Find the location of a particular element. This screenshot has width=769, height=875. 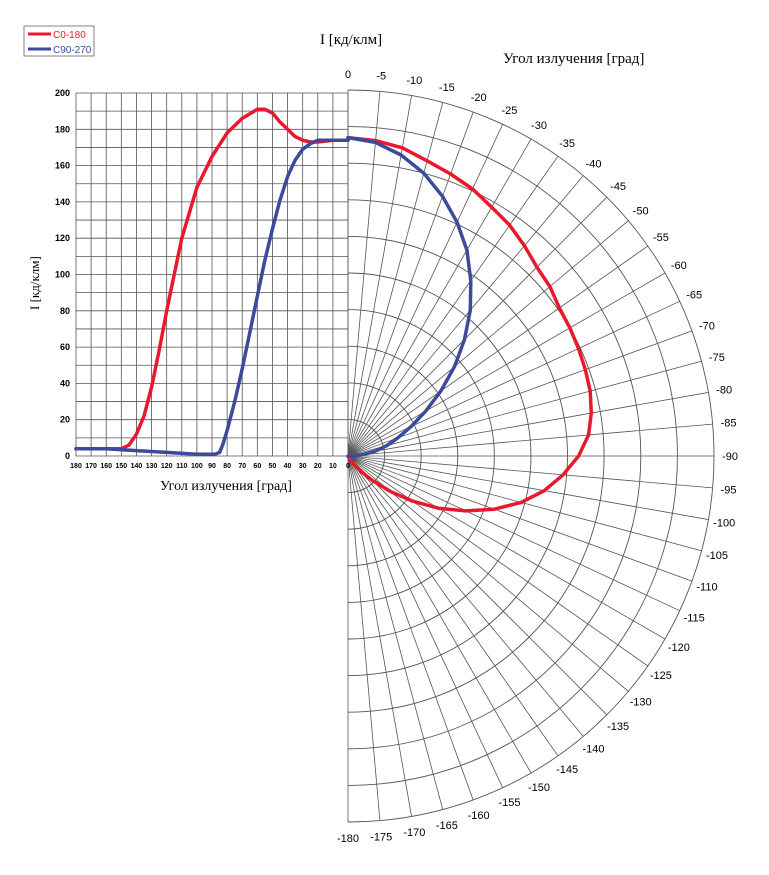

polar-angle-label: -65 is located at coordinates (694, 296).